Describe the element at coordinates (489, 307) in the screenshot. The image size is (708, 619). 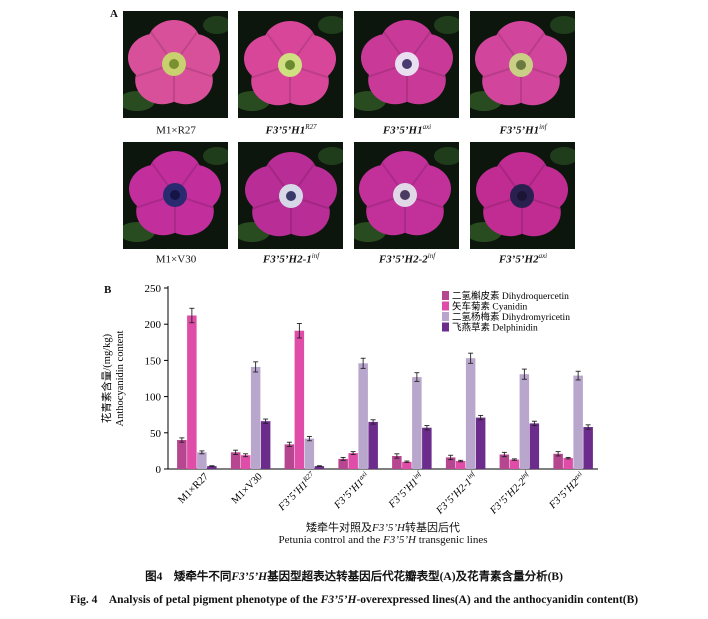
I see `legend-label: 矢车菊素 Cyanidin` at that location.